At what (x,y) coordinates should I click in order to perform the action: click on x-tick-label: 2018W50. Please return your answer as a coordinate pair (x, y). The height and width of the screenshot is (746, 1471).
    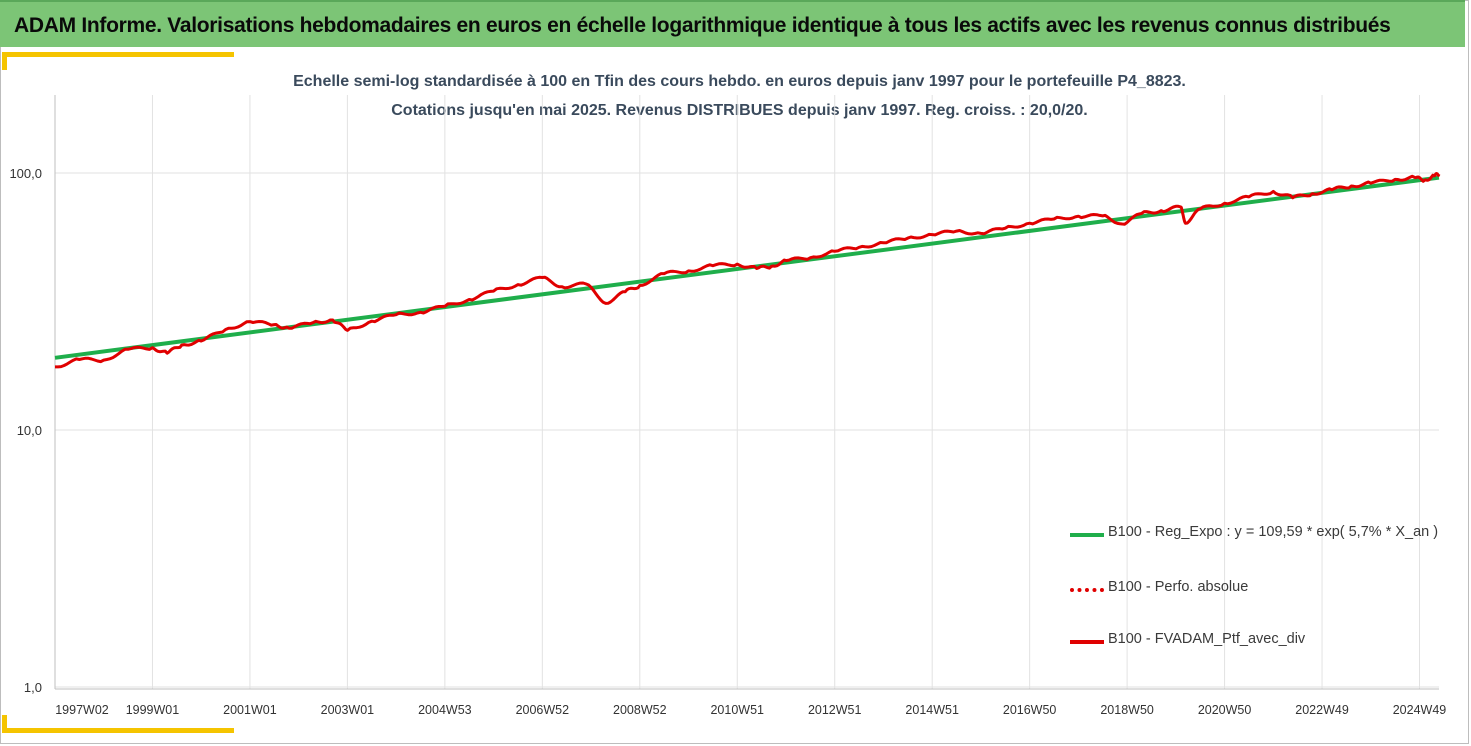
    Looking at the image, I should click on (1127, 710).